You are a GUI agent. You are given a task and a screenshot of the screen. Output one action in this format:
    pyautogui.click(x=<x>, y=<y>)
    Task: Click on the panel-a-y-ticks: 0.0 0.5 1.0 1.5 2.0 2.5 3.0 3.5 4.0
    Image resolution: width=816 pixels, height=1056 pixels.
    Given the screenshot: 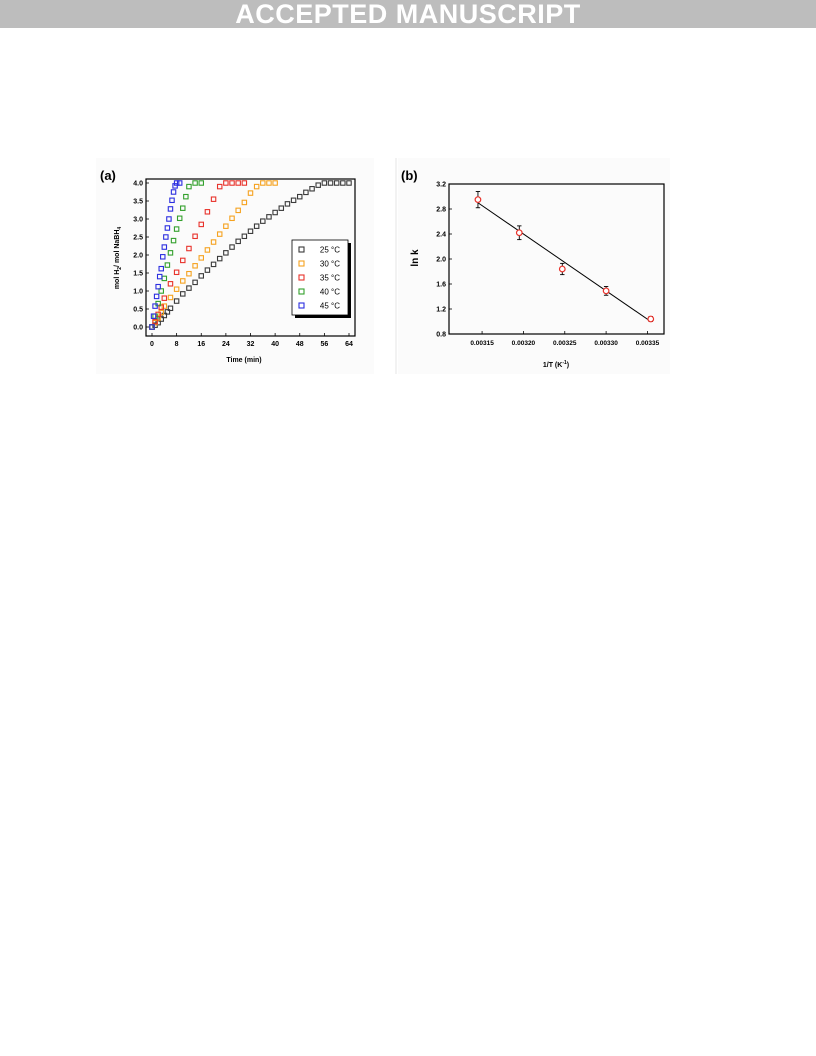 What is the action you would take?
    pyautogui.click(x=141, y=256)
    